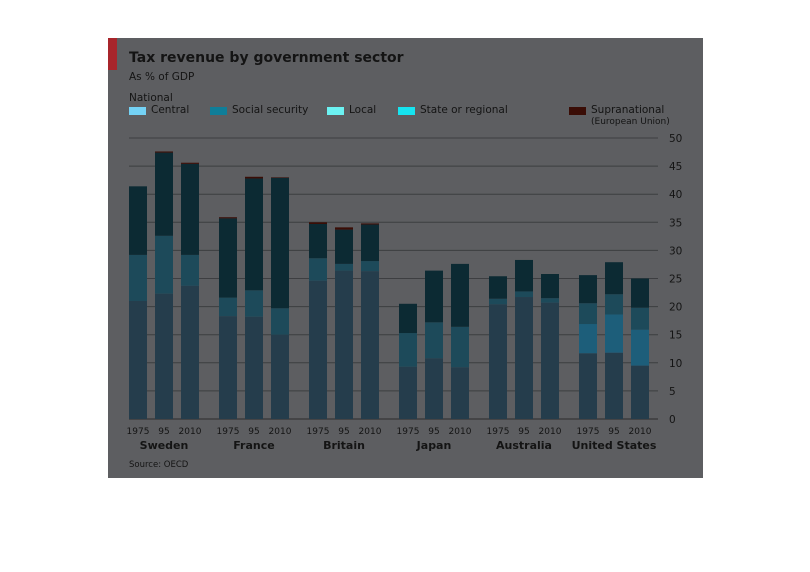  What do you see at coordinates (344, 445) in the screenshot?
I see `country-label: Britain` at bounding box center [344, 445].